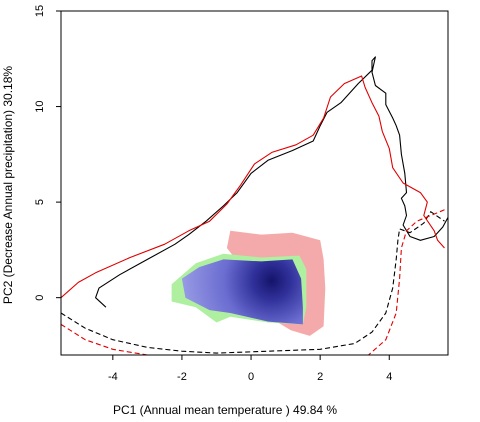 The image size is (480, 422). What do you see at coordinates (225, 410) in the screenshot?
I see `x-axis-label: PC1 (Annual mean temperature ) 49.84 %` at bounding box center [225, 410].